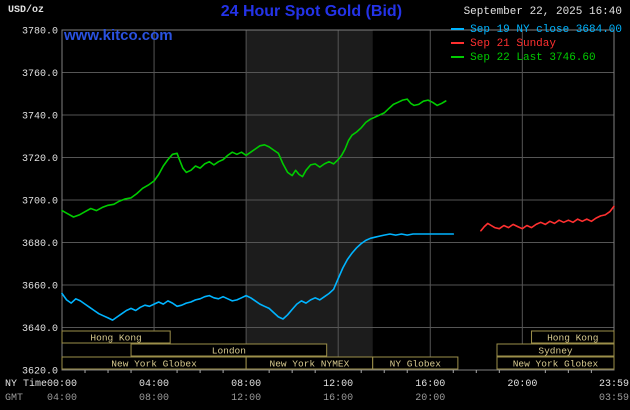 The image size is (630, 410). I want to click on session-label: Sydney, so click(555, 351).